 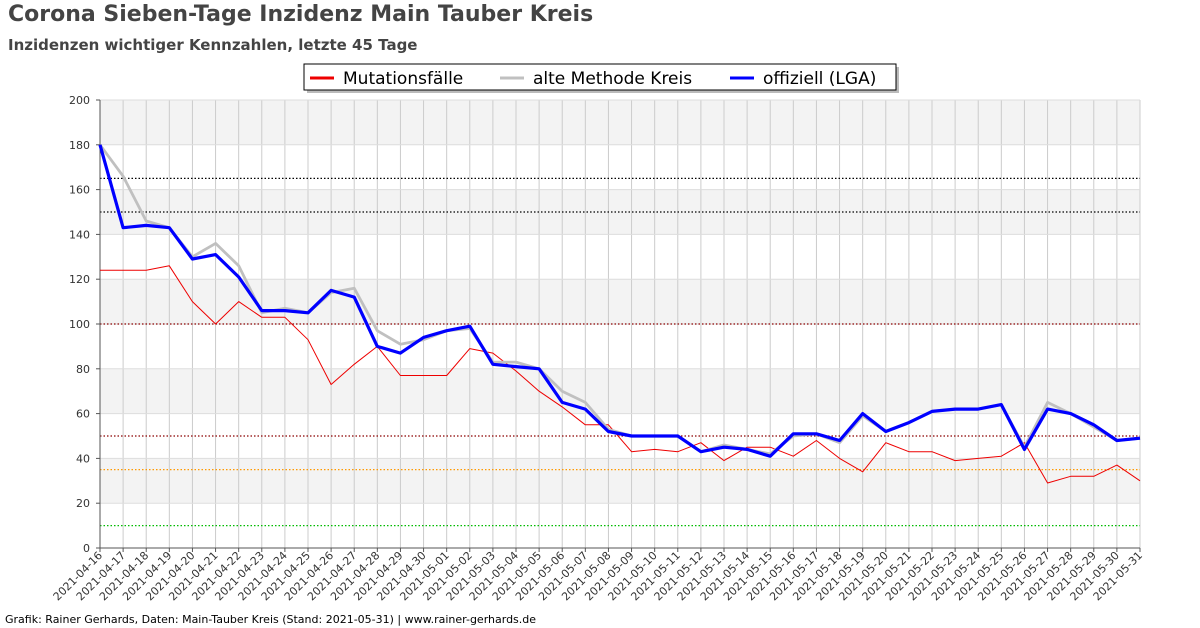 What do you see at coordinates (79, 145) in the screenshot?
I see `y-tick-label: 180` at bounding box center [79, 145].